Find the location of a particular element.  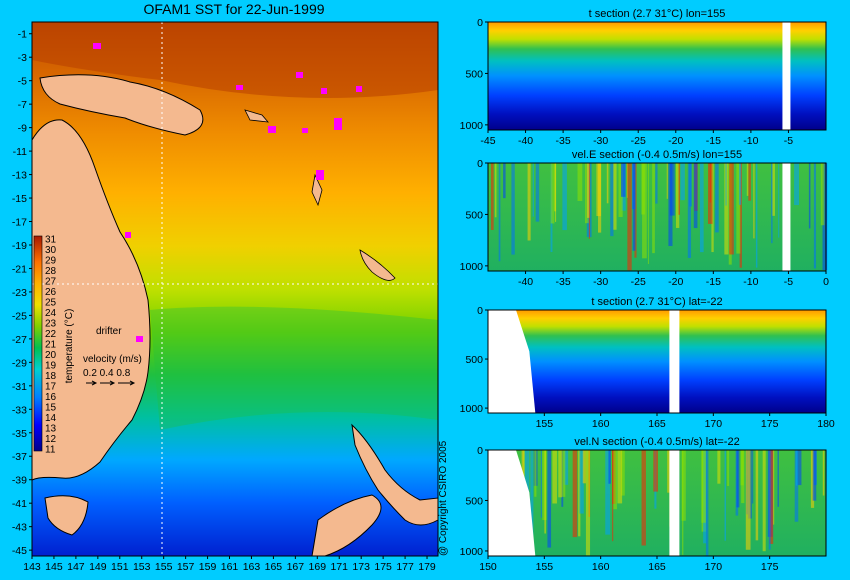

map-lon-tick-label: 157 is located at coordinates (186, 567).